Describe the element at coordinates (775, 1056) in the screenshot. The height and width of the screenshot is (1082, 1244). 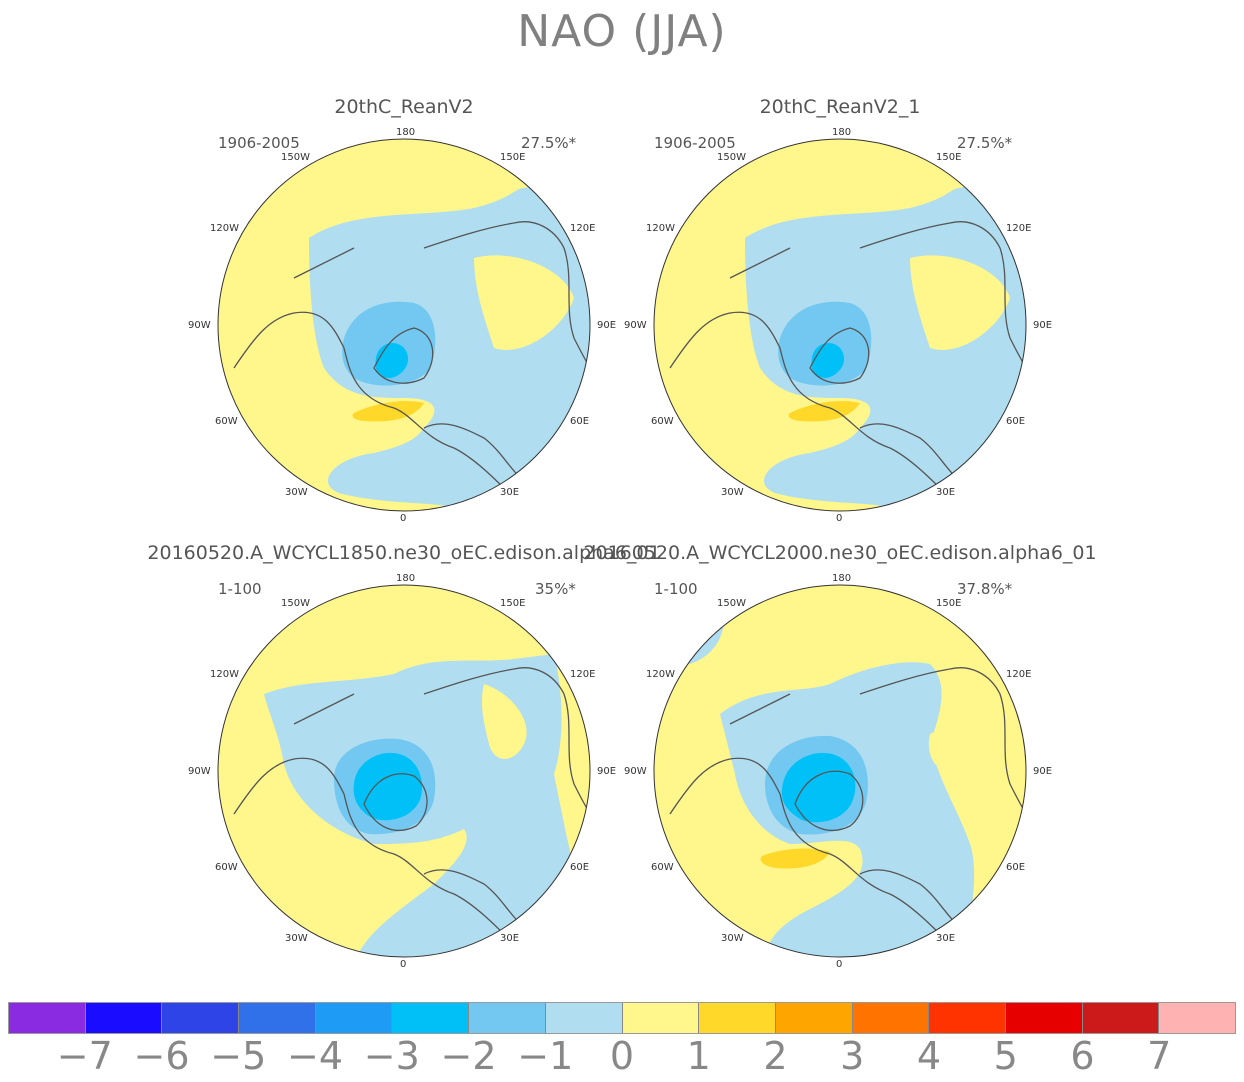
I see `colorbar-label: 2` at that location.